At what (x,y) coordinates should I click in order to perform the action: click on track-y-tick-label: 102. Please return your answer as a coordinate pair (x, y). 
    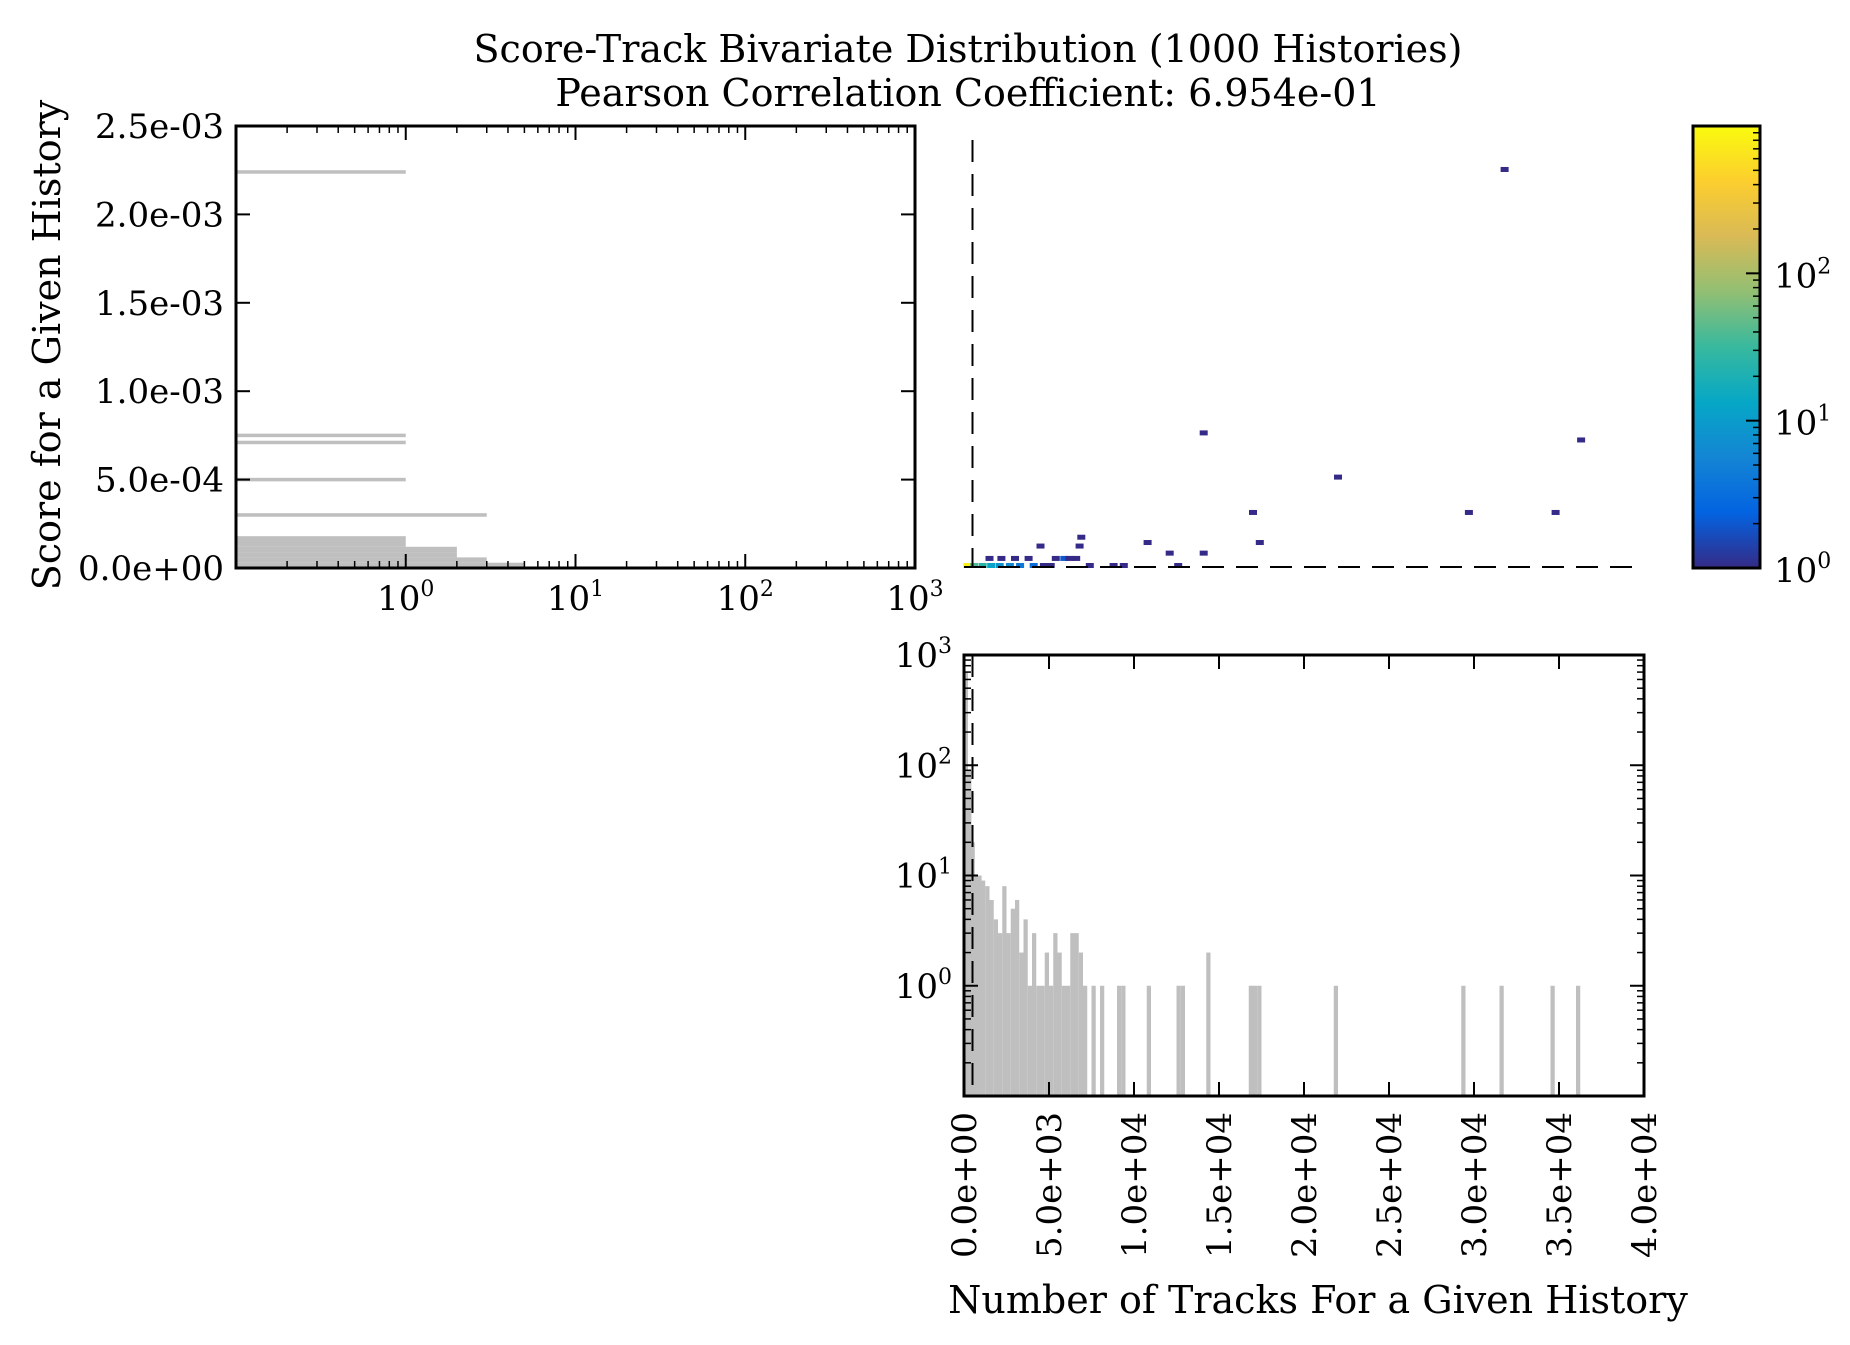
    Looking at the image, I should click on (923, 765).